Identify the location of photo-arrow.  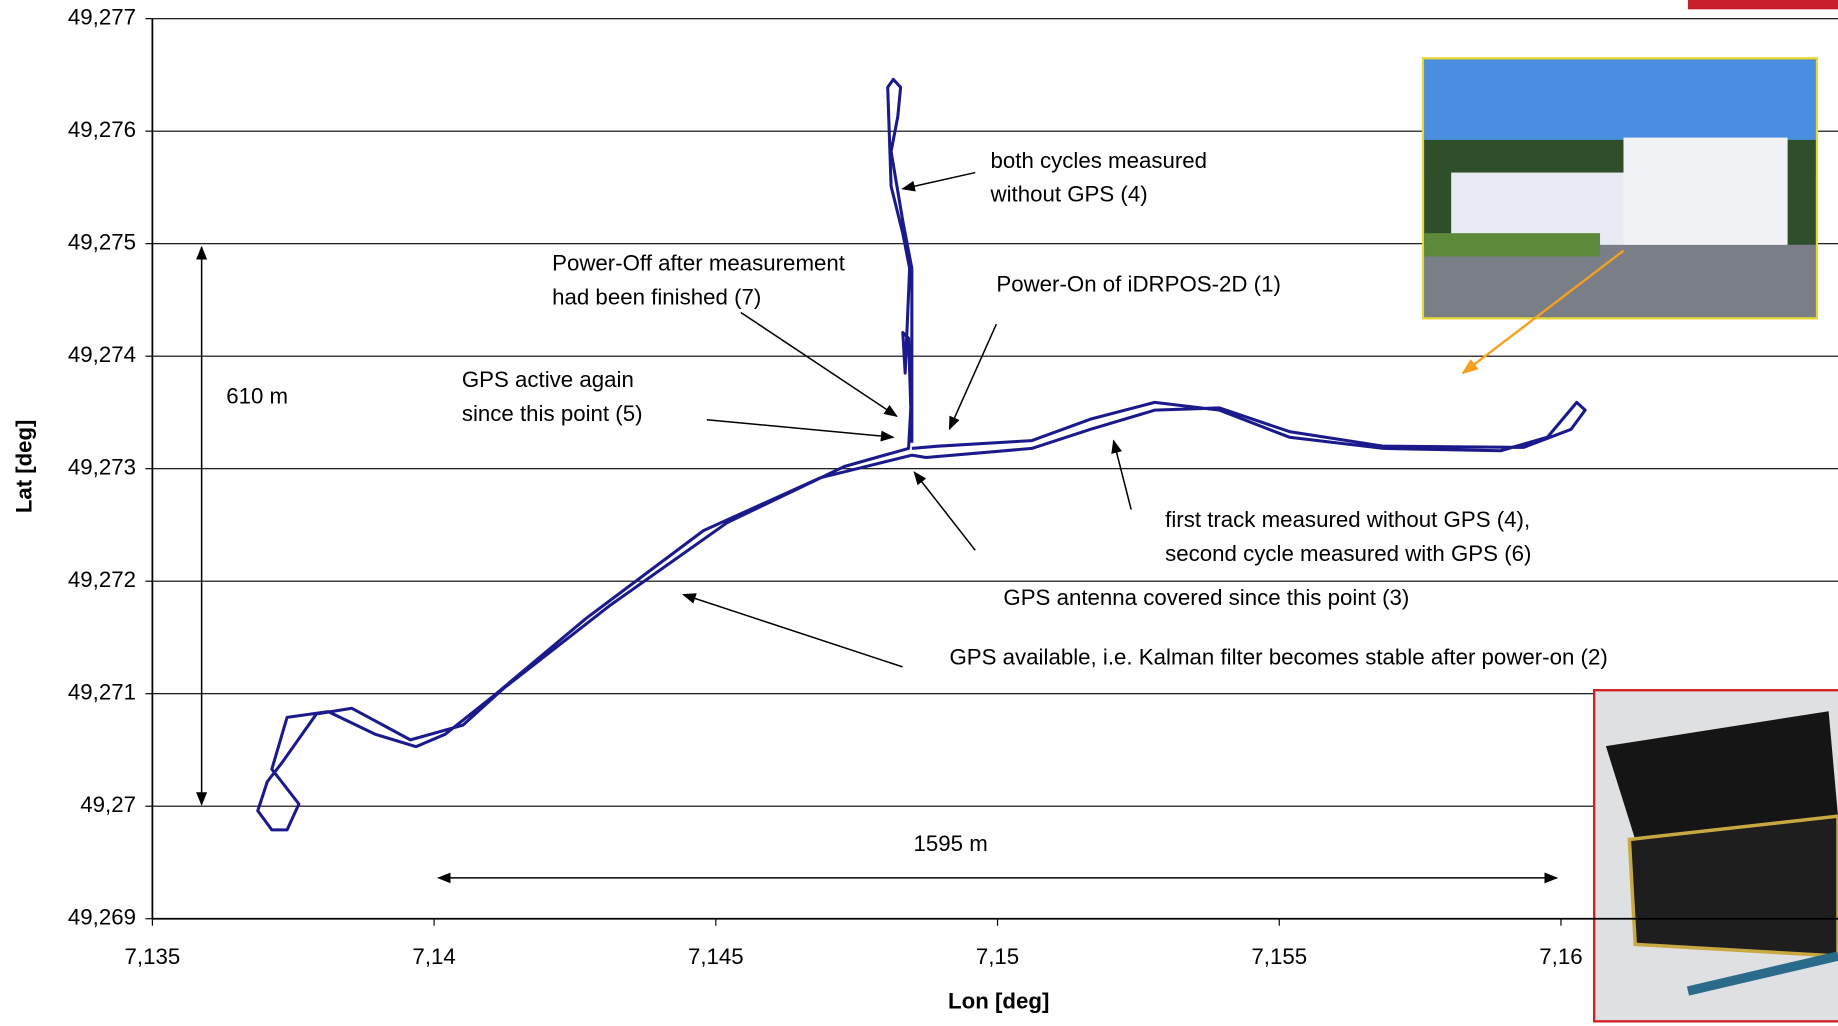
(1543, 312).